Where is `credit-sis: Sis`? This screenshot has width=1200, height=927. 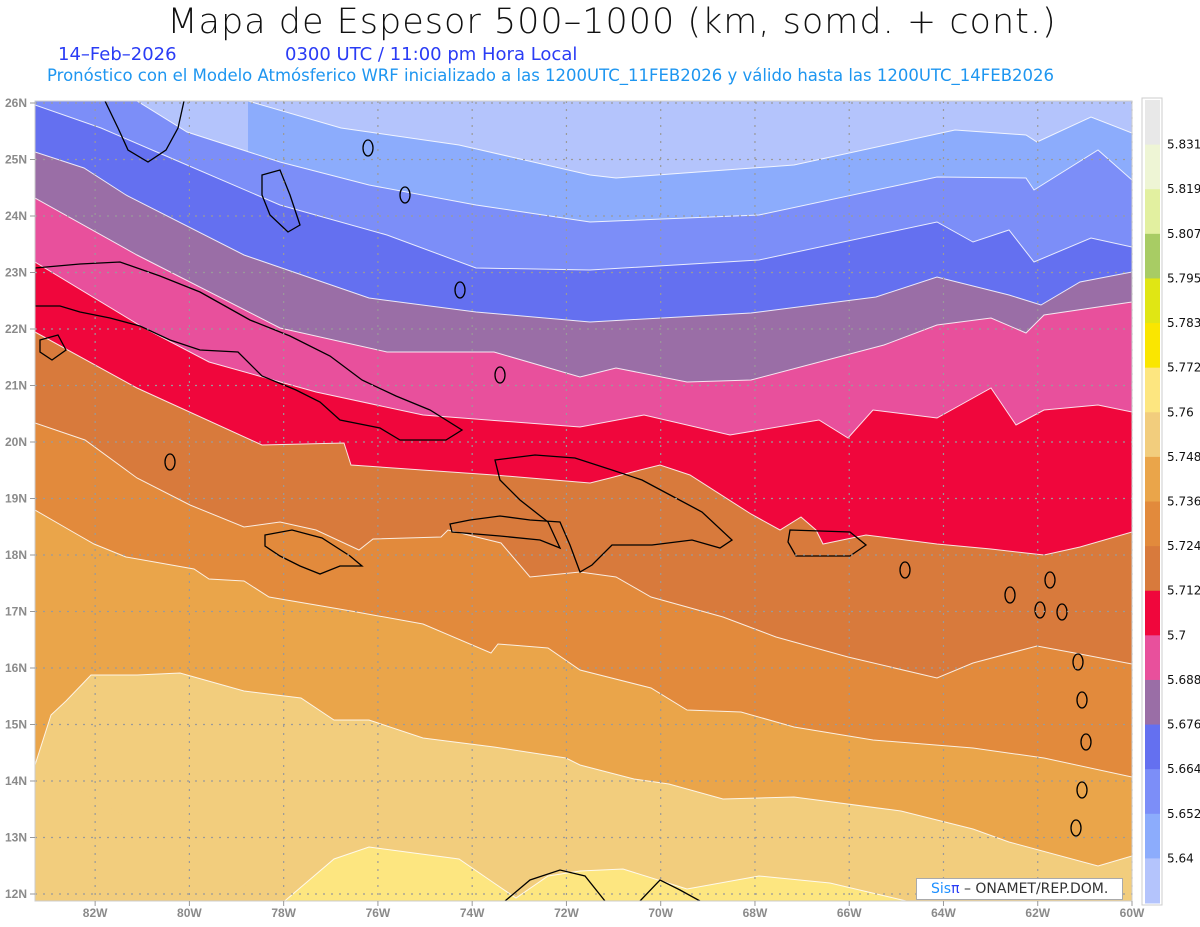
credit-sis: Sis is located at coordinates (941, 889).